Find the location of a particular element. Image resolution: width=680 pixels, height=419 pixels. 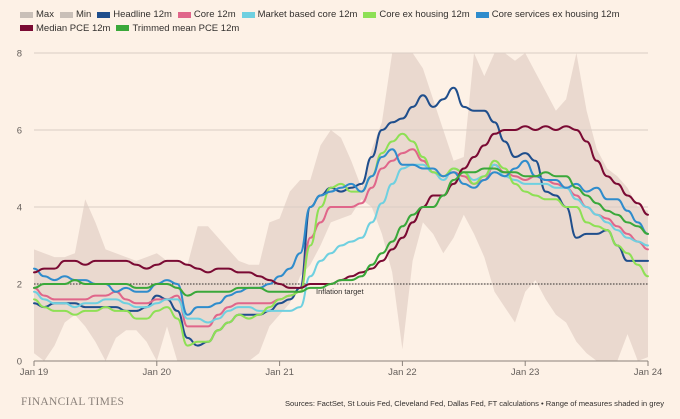

legend-item: Headline 12m is located at coordinates (134, 14).